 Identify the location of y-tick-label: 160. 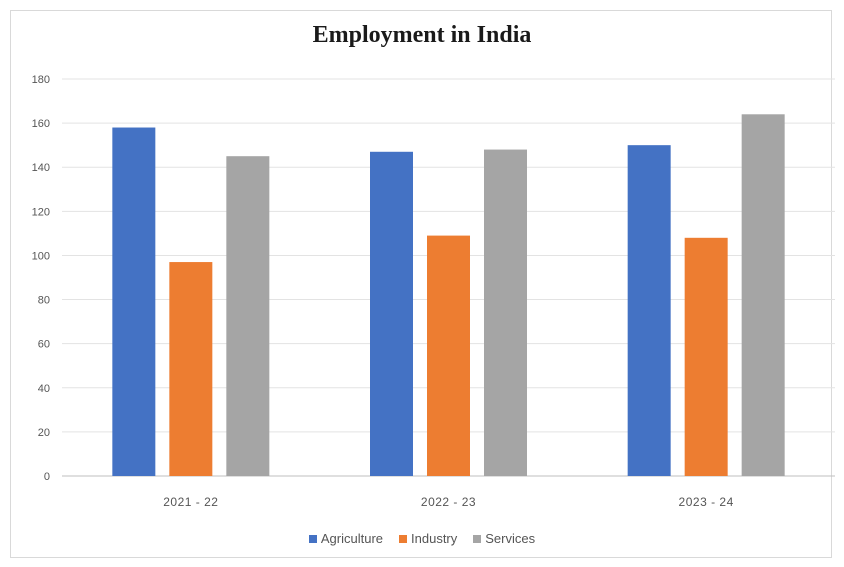
(41, 124).